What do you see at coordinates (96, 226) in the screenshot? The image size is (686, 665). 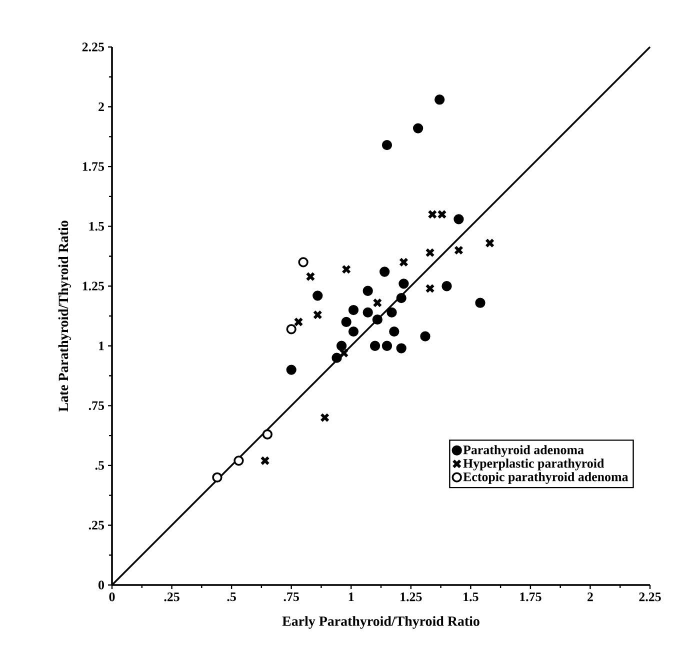 I see `y-tick-label: 1.5` at bounding box center [96, 226].